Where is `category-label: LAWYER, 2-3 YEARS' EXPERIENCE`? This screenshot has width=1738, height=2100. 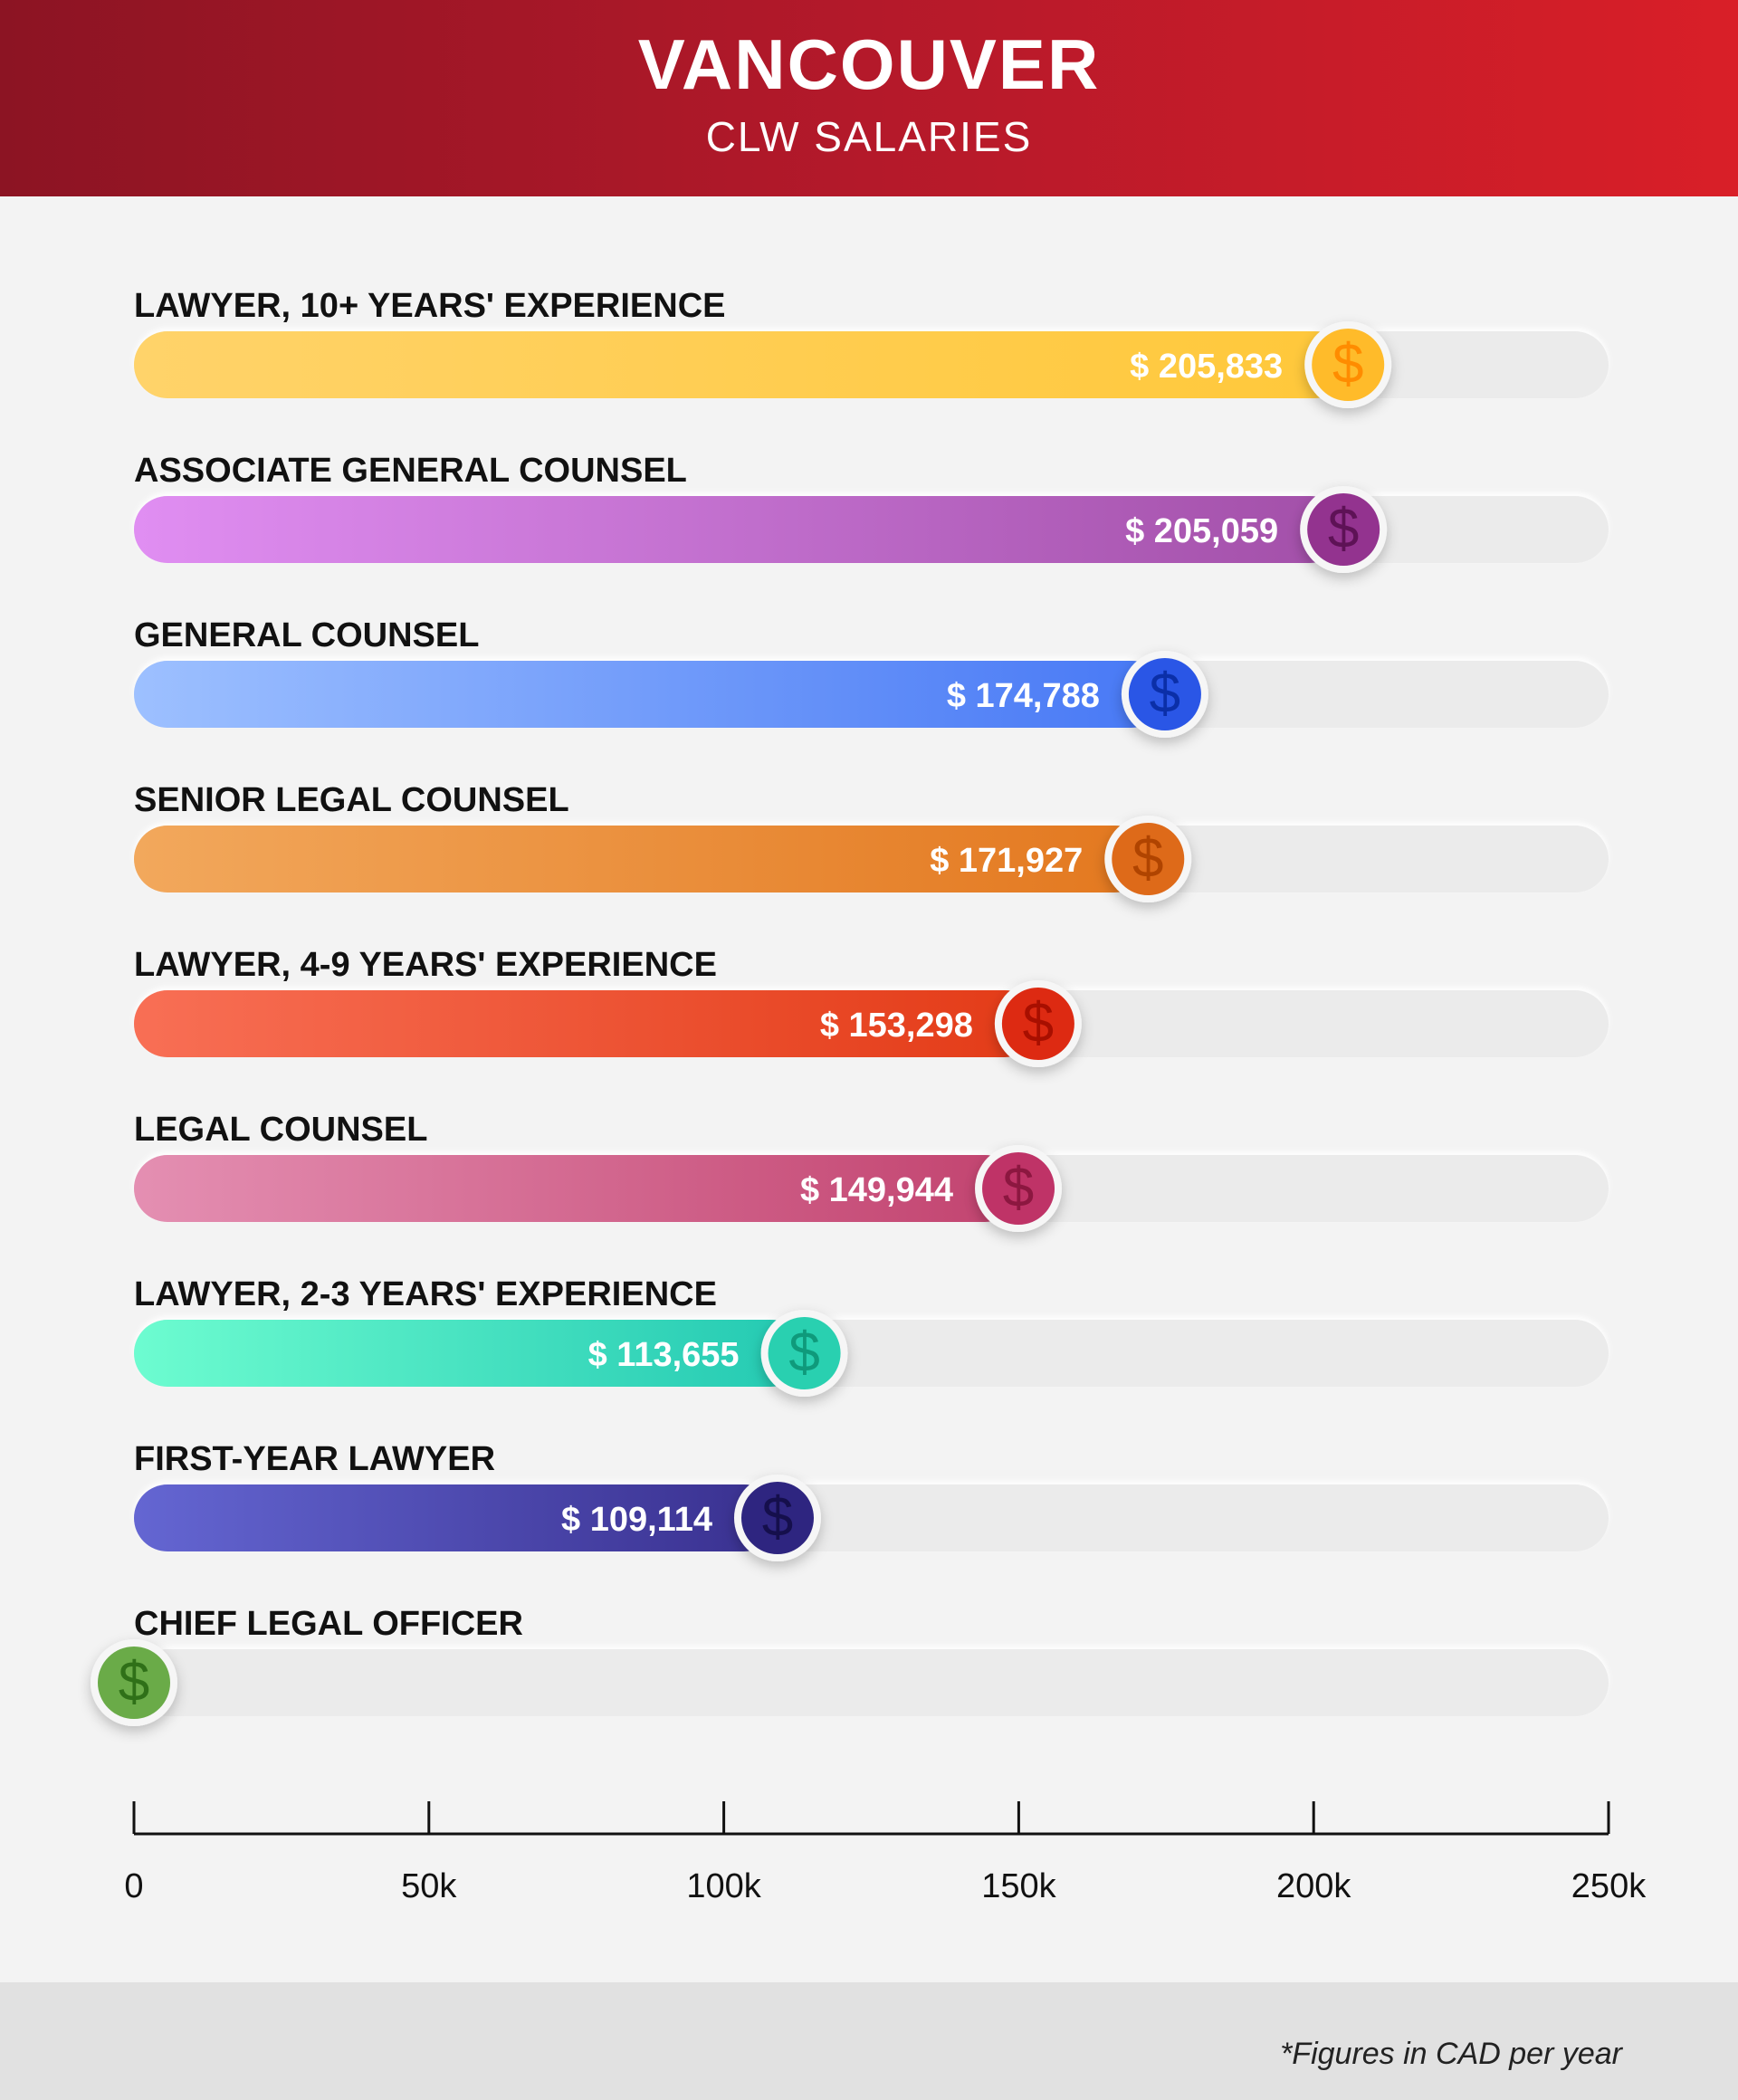
category-label: LAWYER, 2-3 YEARS' EXPERIENCE is located at coordinates (425, 1294).